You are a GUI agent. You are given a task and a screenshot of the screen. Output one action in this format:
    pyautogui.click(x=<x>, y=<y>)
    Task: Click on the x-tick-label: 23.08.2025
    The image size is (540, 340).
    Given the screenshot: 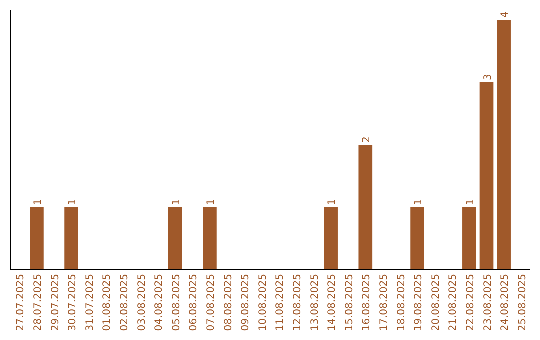 What is the action you would take?
    pyautogui.click(x=488, y=303)
    